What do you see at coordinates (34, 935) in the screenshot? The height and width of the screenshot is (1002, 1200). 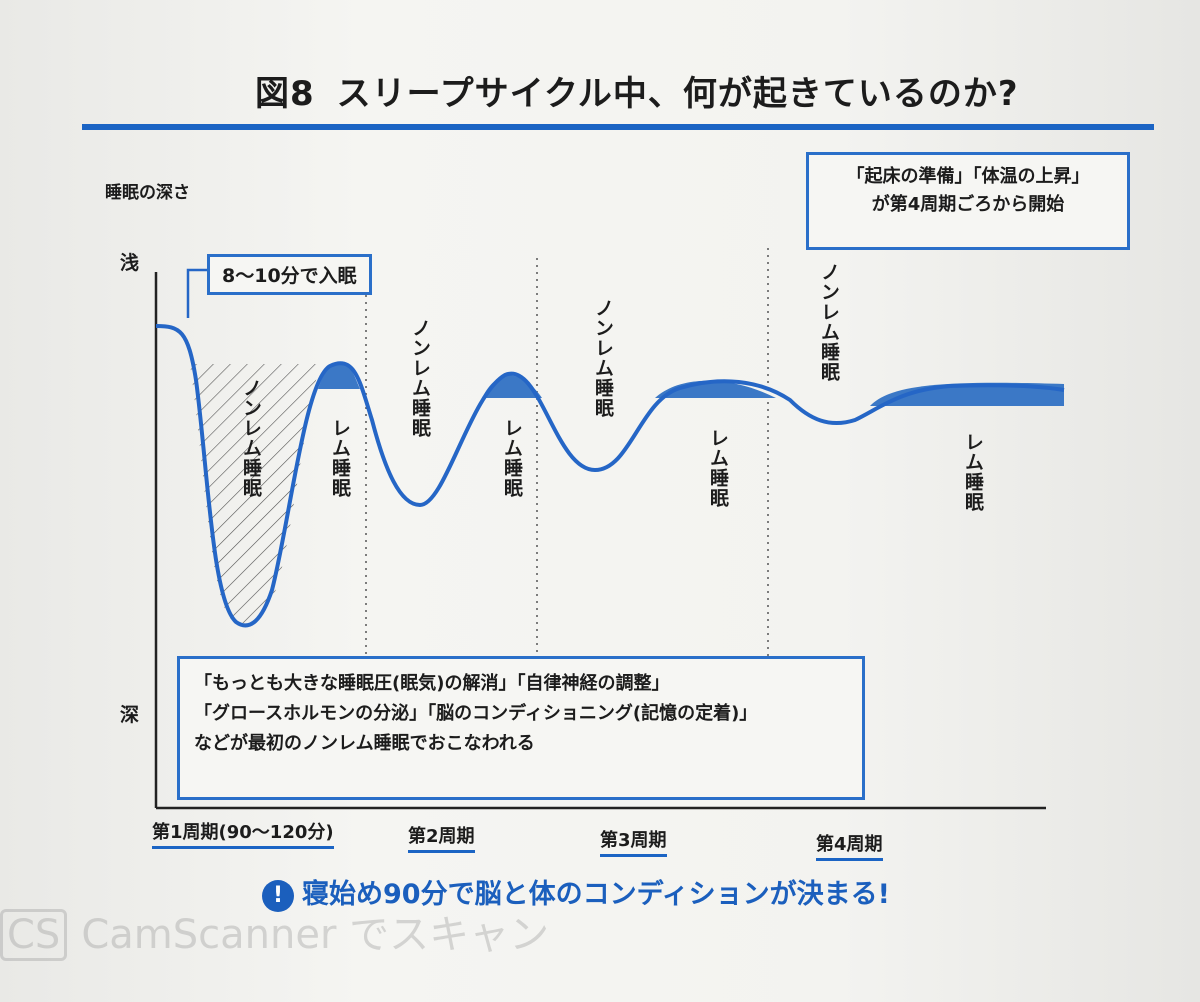 I see `watermark-badge: CS` at bounding box center [34, 935].